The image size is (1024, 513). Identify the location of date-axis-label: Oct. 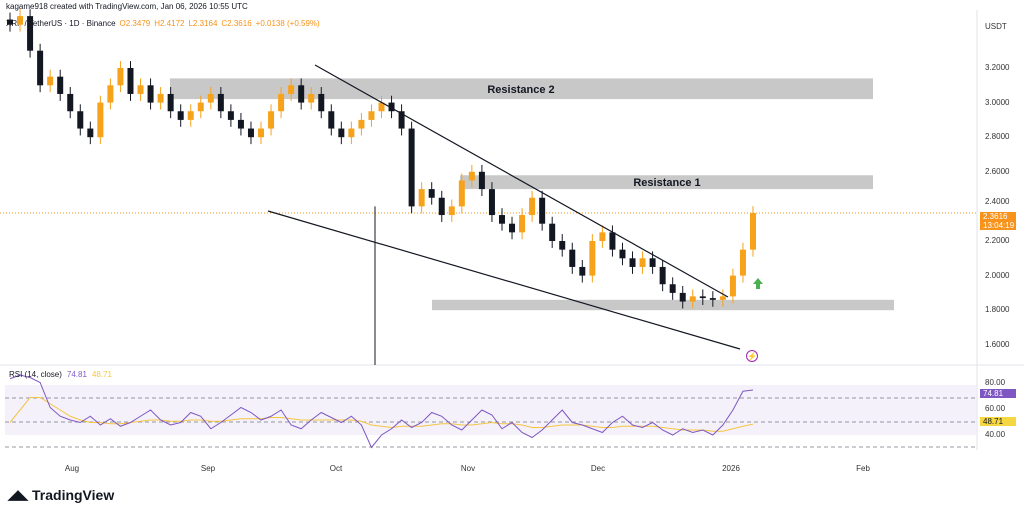
(336, 468).